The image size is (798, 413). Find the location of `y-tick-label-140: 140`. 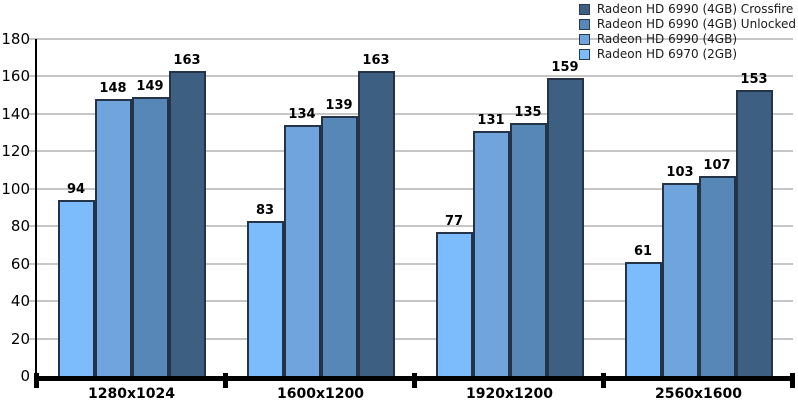

y-tick-label-140: 140 is located at coordinates (15, 113).